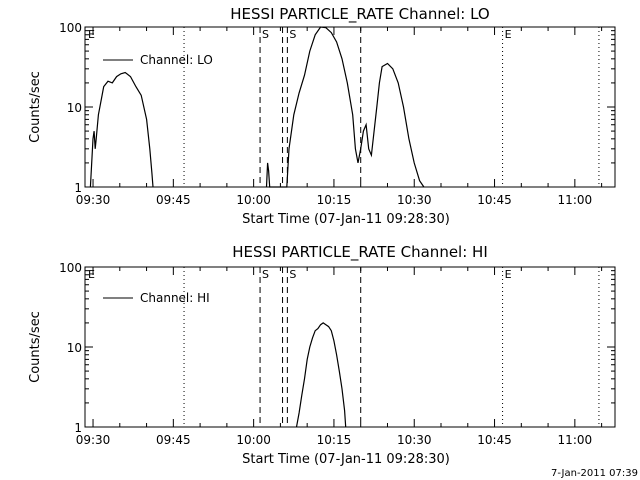 This screenshot has width=640, height=480. What do you see at coordinates (175, 298) in the screenshot?
I see `legend-label: Channel: HI` at bounding box center [175, 298].